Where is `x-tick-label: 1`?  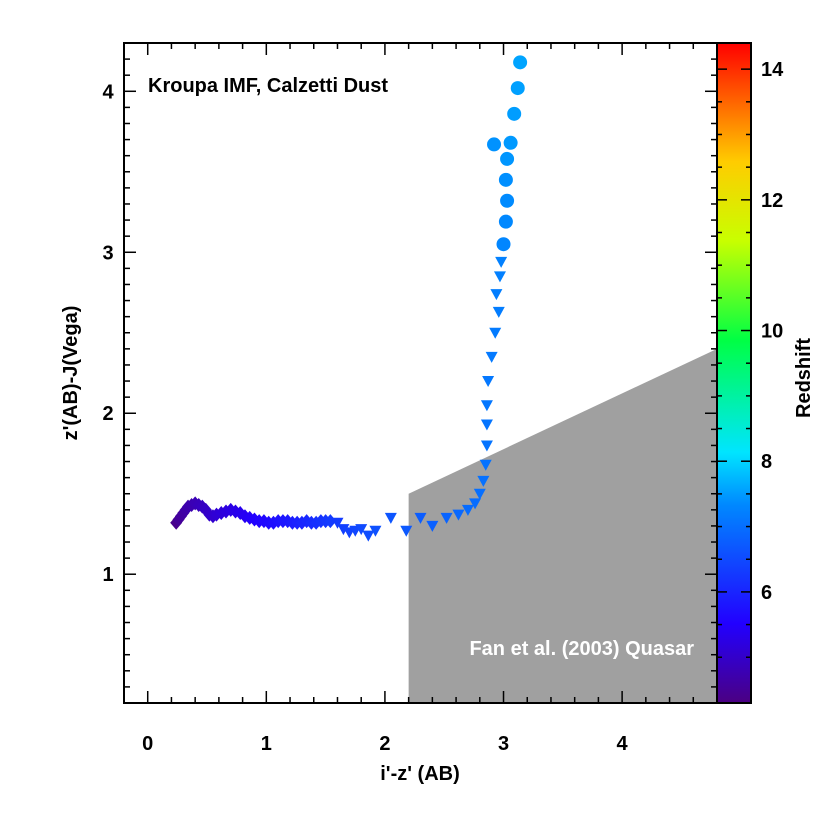 x-tick-label: 1 is located at coordinates (266, 744).